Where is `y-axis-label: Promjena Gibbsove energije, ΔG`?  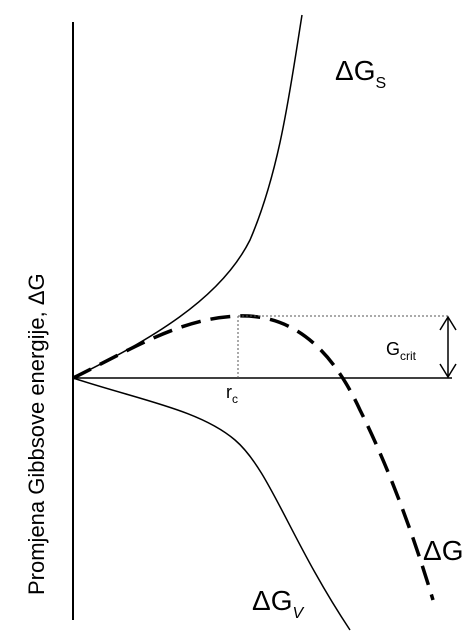 y-axis-label: Promjena Gibbsove energije, ΔG is located at coordinates (36, 434).